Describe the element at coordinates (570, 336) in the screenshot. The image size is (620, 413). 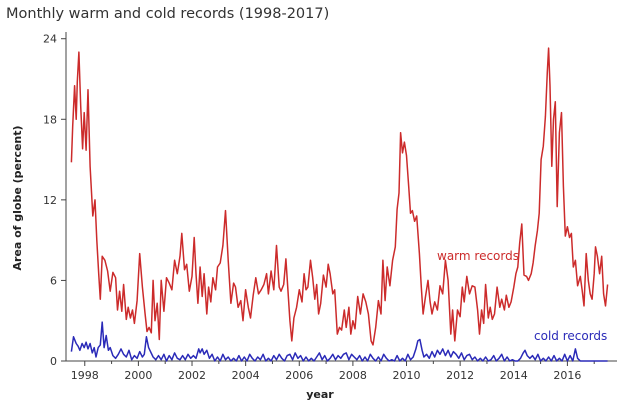
I see `series-label-cold: cold records` at that location.